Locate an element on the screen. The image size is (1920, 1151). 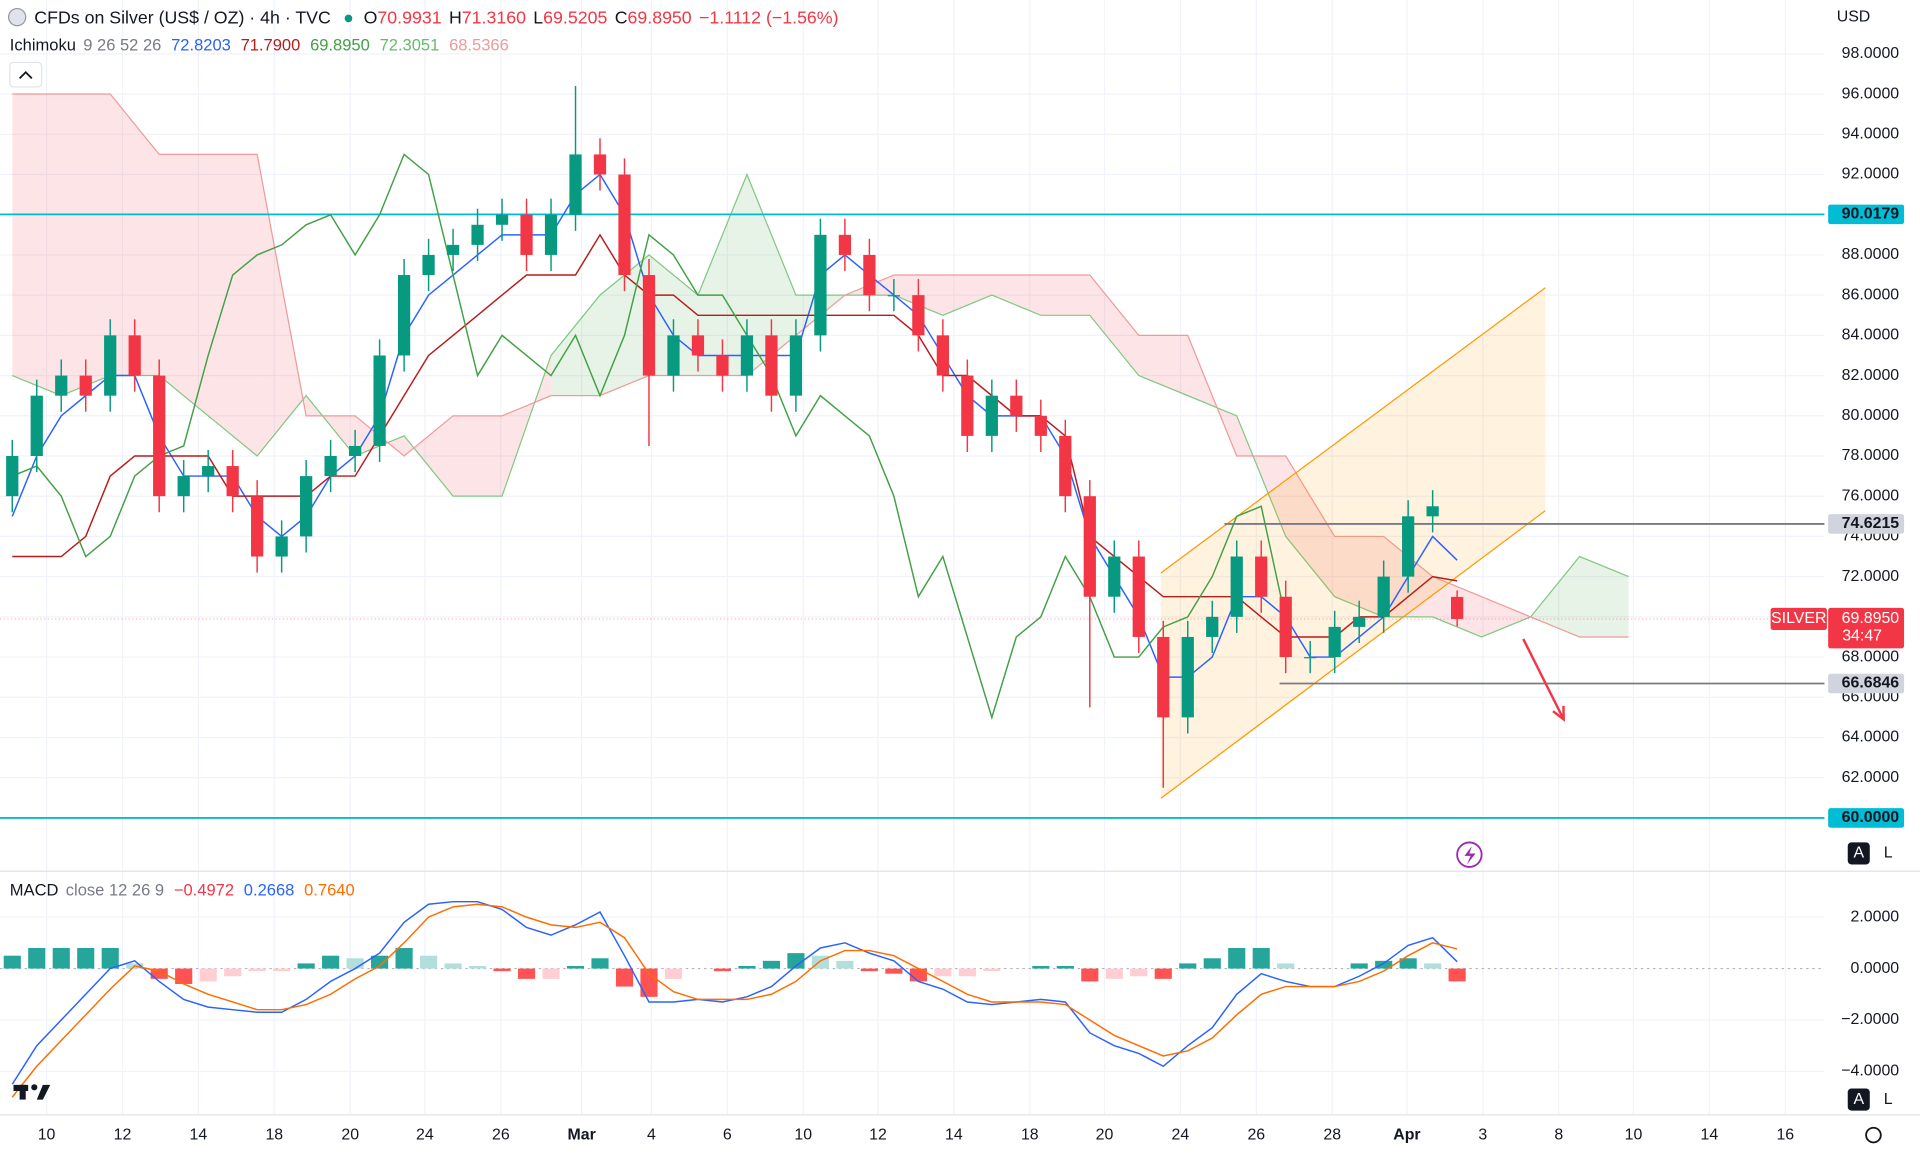
symbol-tag is located at coordinates (1798, 618).